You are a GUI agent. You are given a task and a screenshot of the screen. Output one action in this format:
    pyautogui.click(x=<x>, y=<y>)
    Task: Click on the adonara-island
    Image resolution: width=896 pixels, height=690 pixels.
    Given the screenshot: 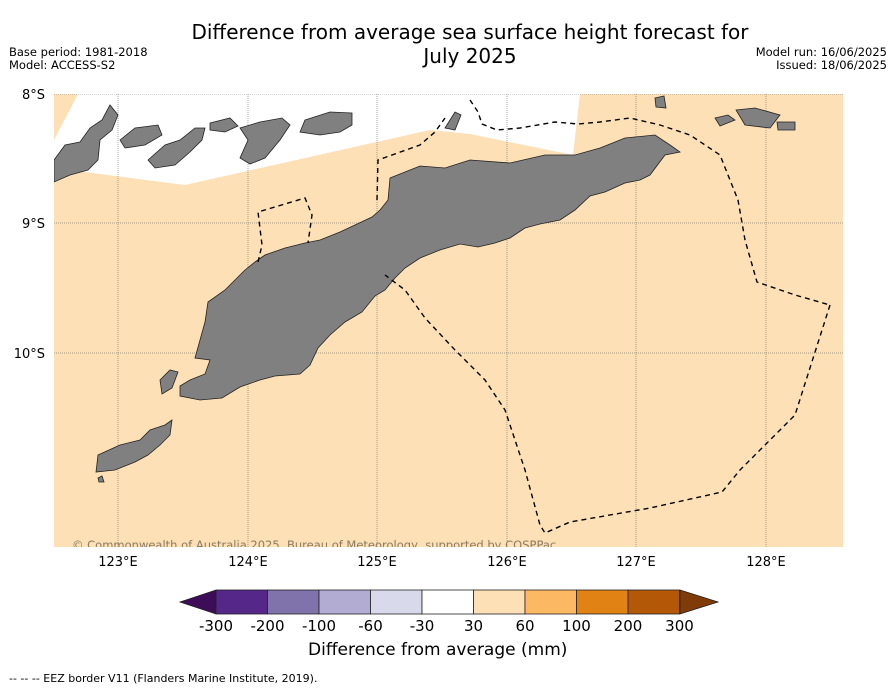 What is the action you would take?
    pyautogui.click(x=141, y=136)
    